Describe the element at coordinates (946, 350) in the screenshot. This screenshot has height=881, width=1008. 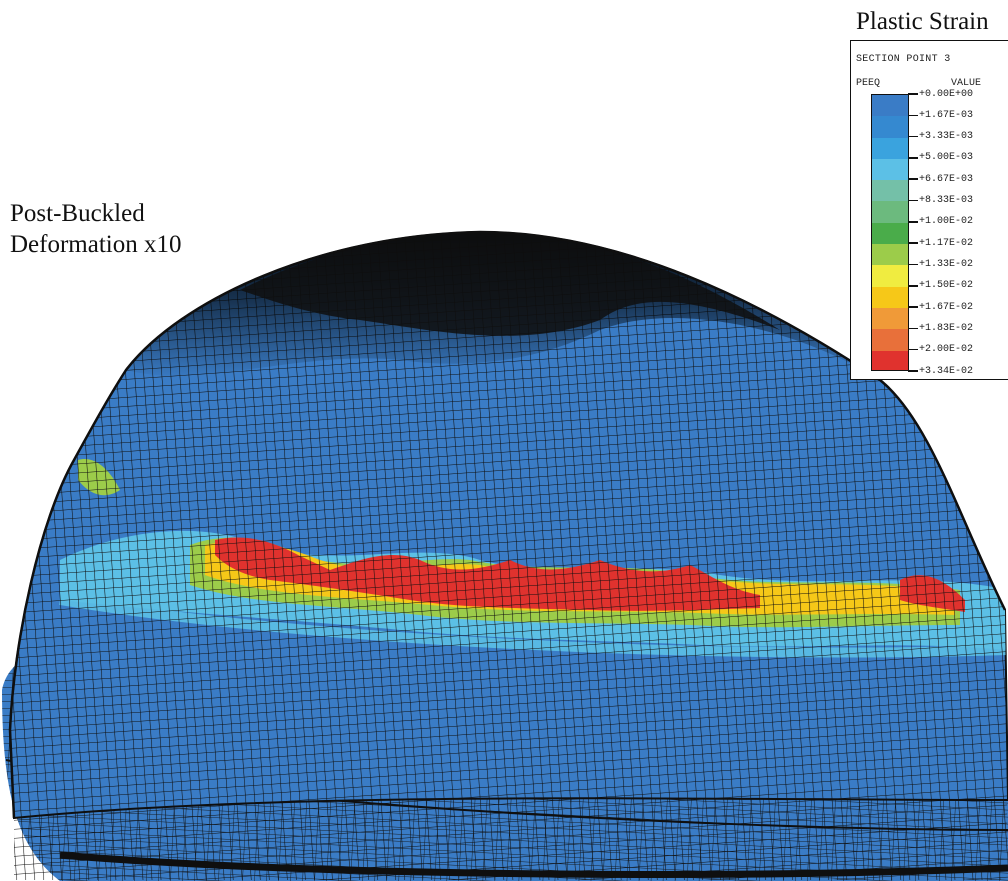
I see `legend-tick-value: +2.00E-02` at that location.